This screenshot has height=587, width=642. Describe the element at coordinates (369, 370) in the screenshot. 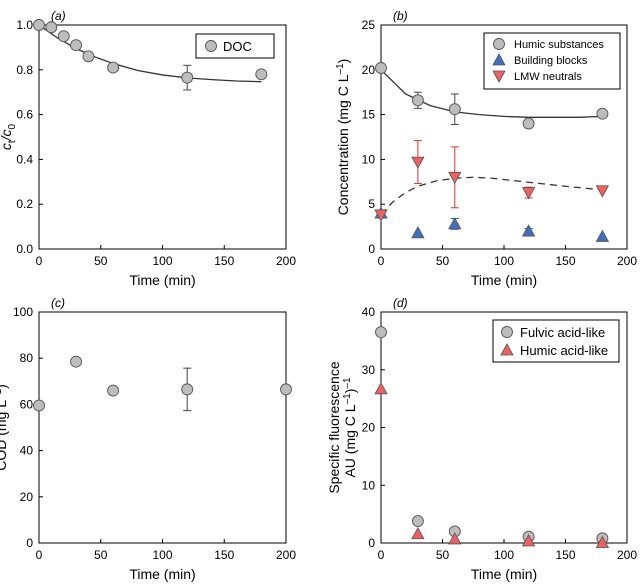

I see `y-tick-label: 30` at that location.